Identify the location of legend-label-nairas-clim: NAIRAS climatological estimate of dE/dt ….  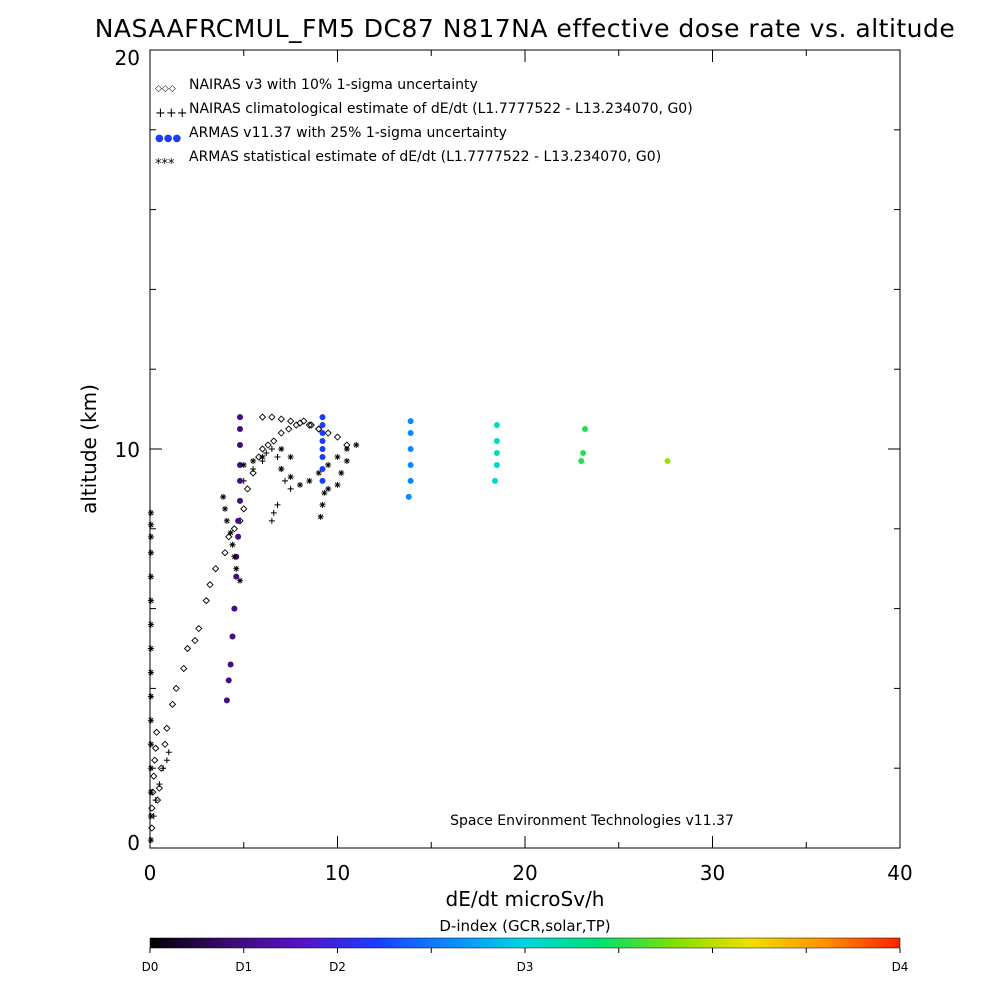
(441, 109).